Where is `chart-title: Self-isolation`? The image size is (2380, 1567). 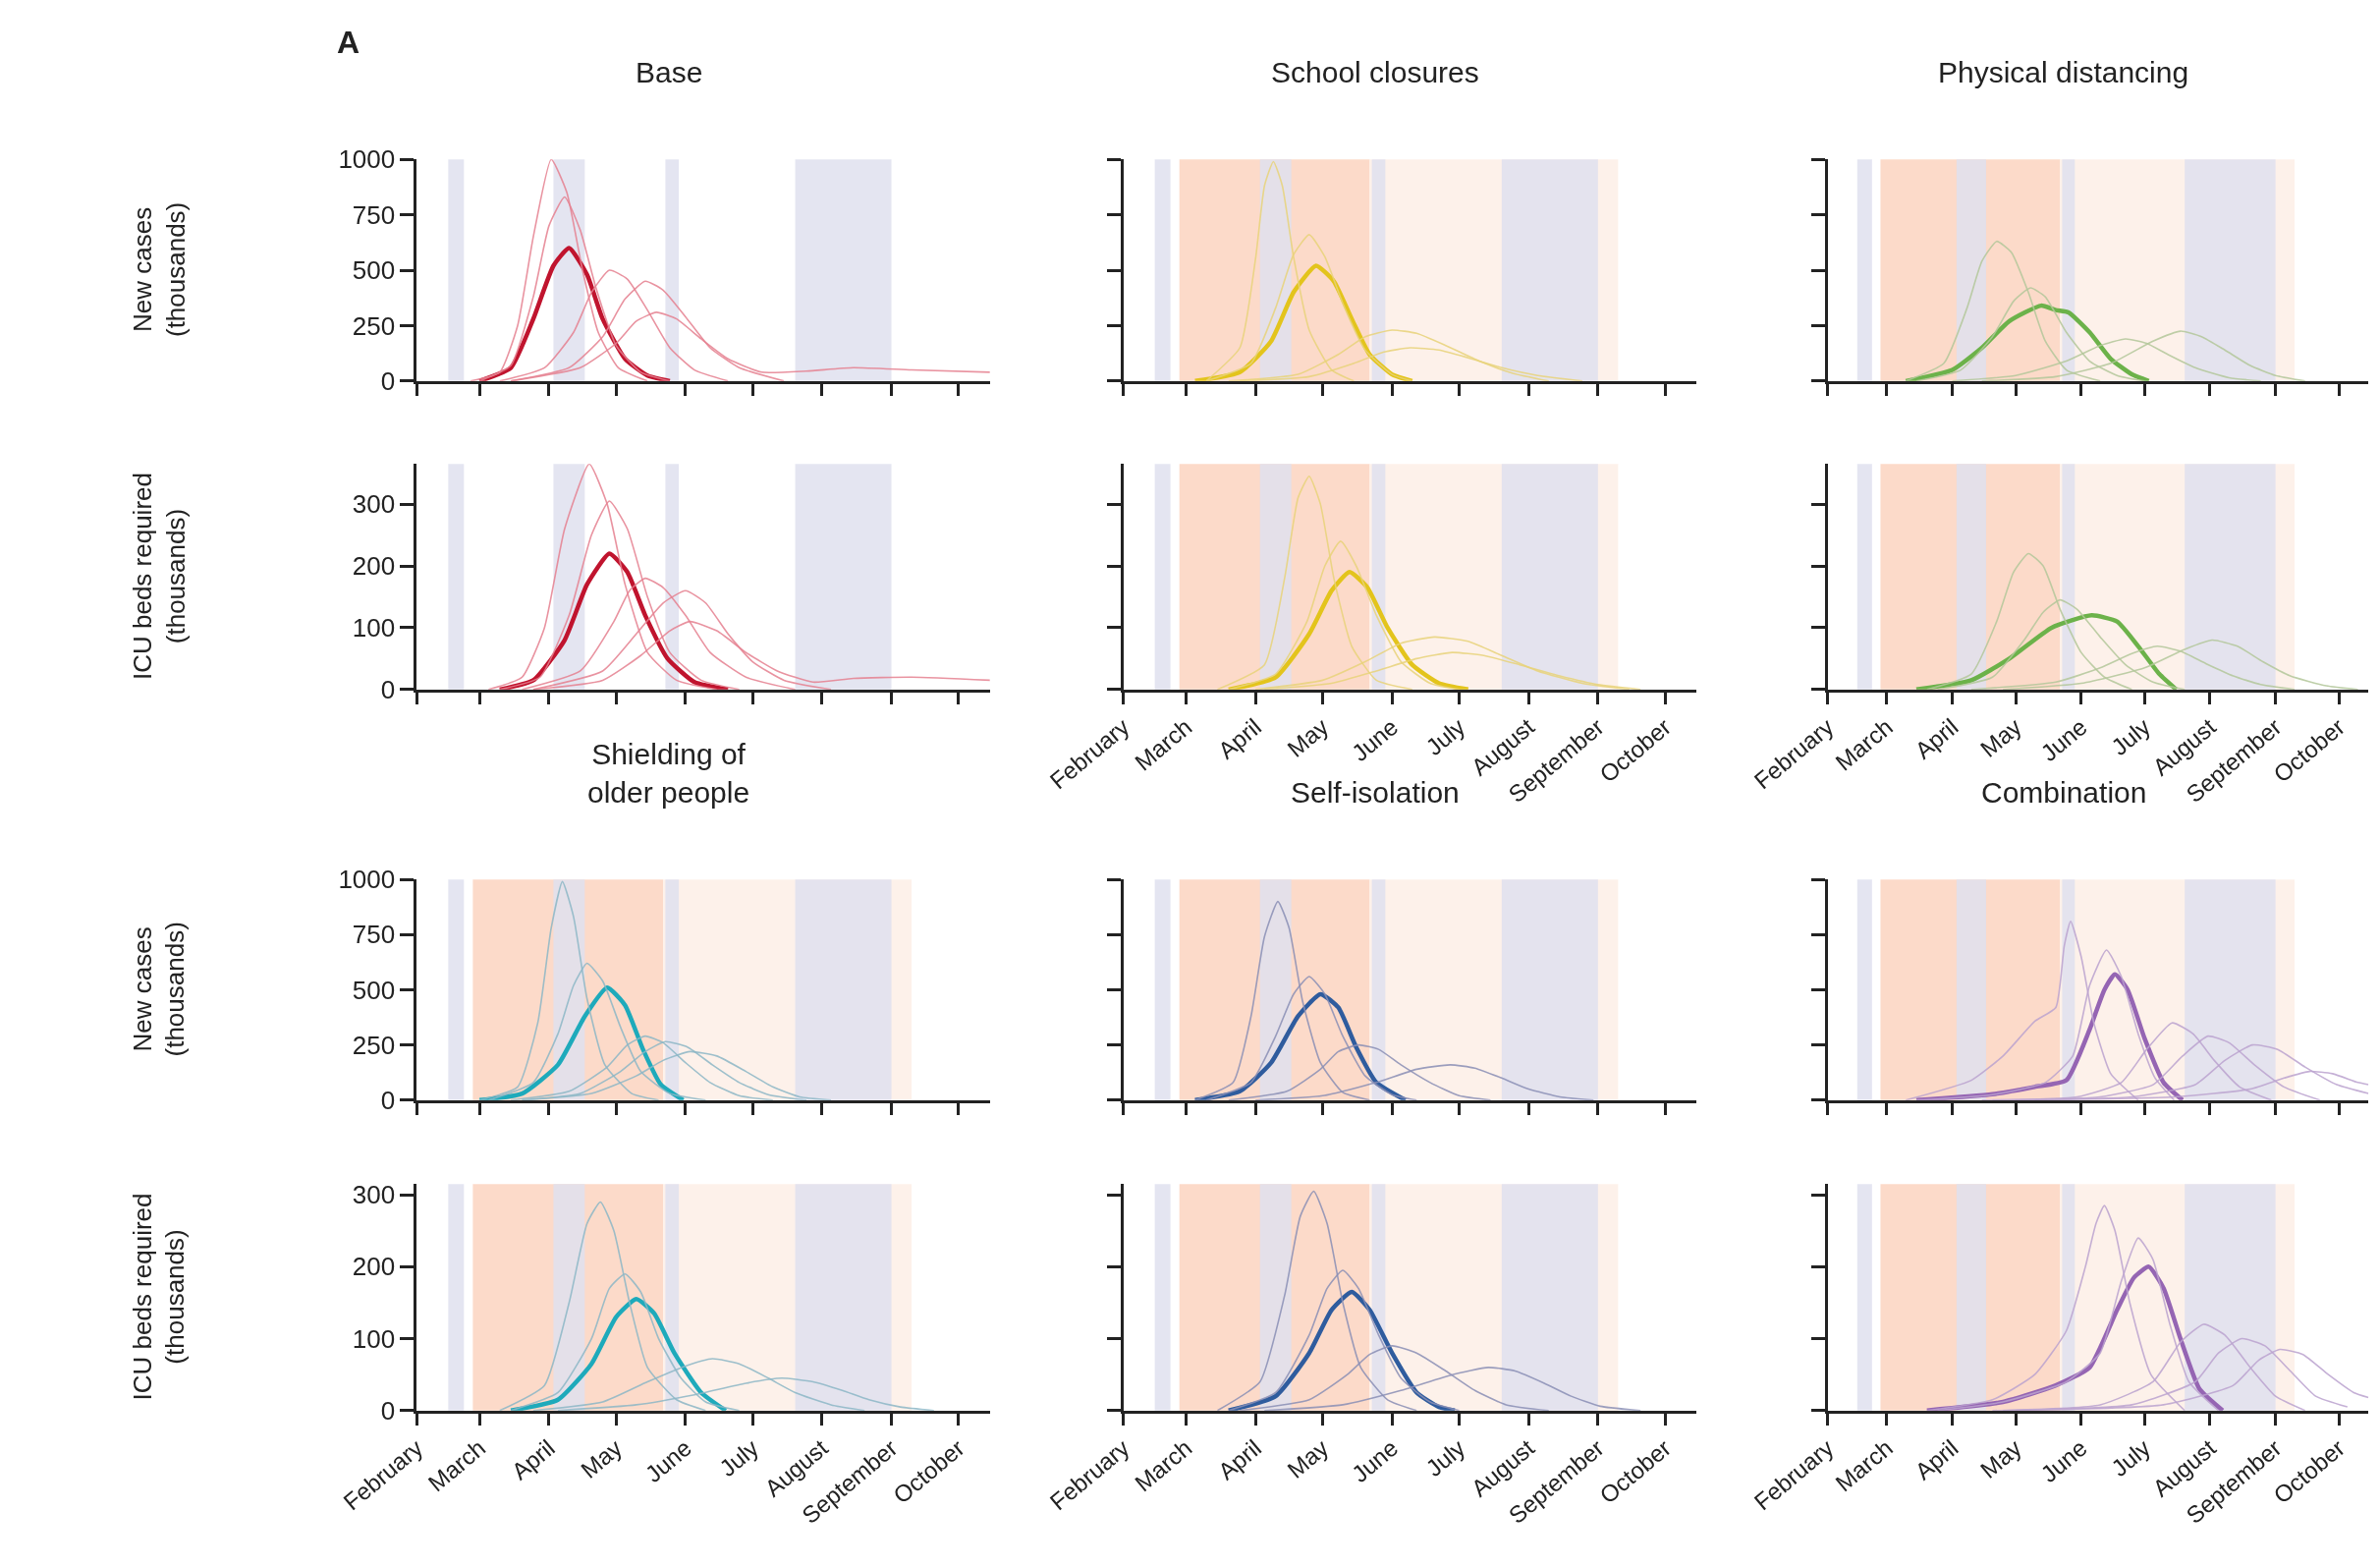 chart-title: Self-isolation is located at coordinates (1375, 792).